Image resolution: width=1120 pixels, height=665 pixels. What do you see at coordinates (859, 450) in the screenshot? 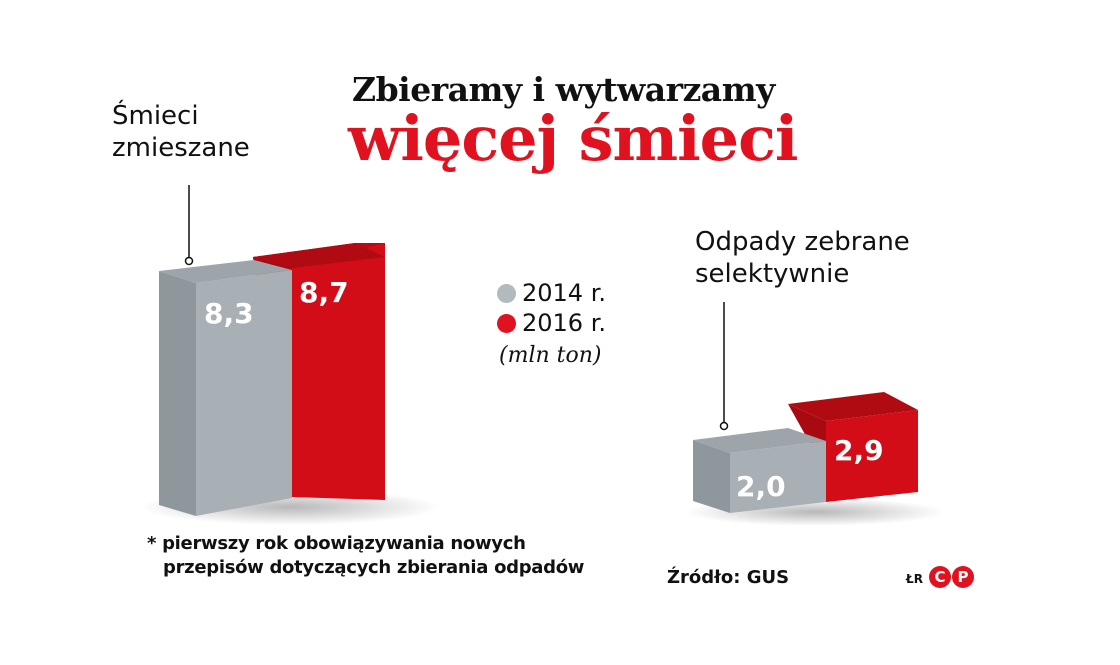
I see `value-2016-selective: 2,9` at bounding box center [859, 450].